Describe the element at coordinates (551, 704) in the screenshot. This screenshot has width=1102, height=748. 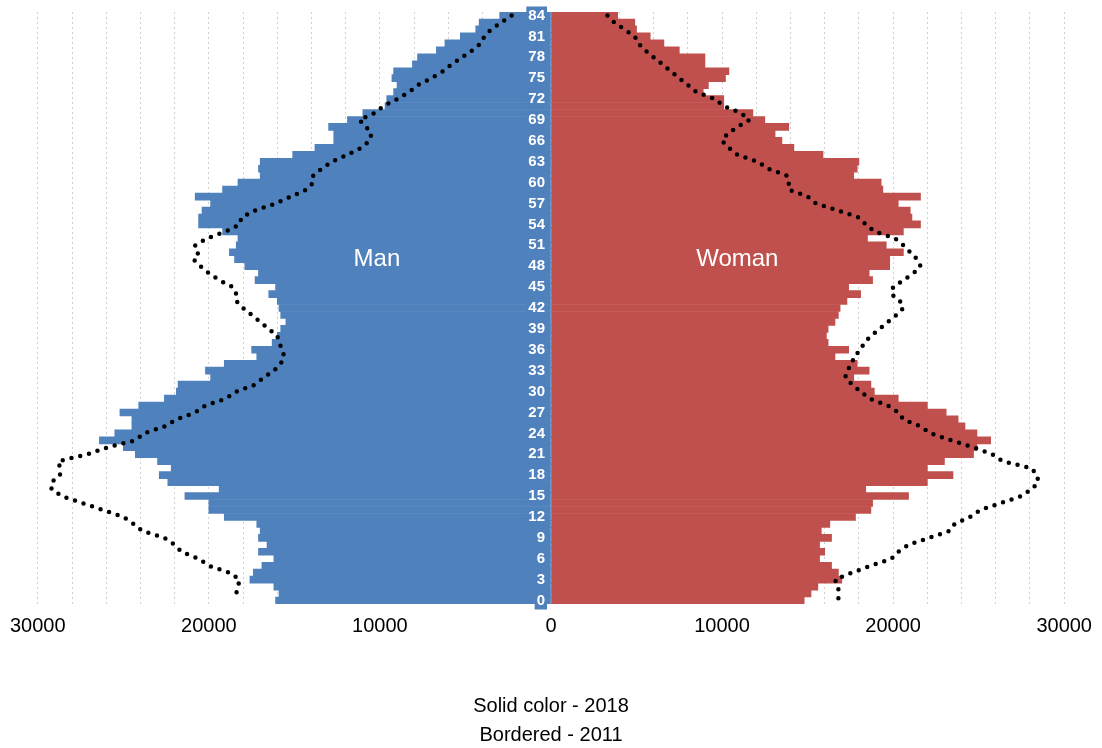
I see `text: Solid color - 2018` at that location.